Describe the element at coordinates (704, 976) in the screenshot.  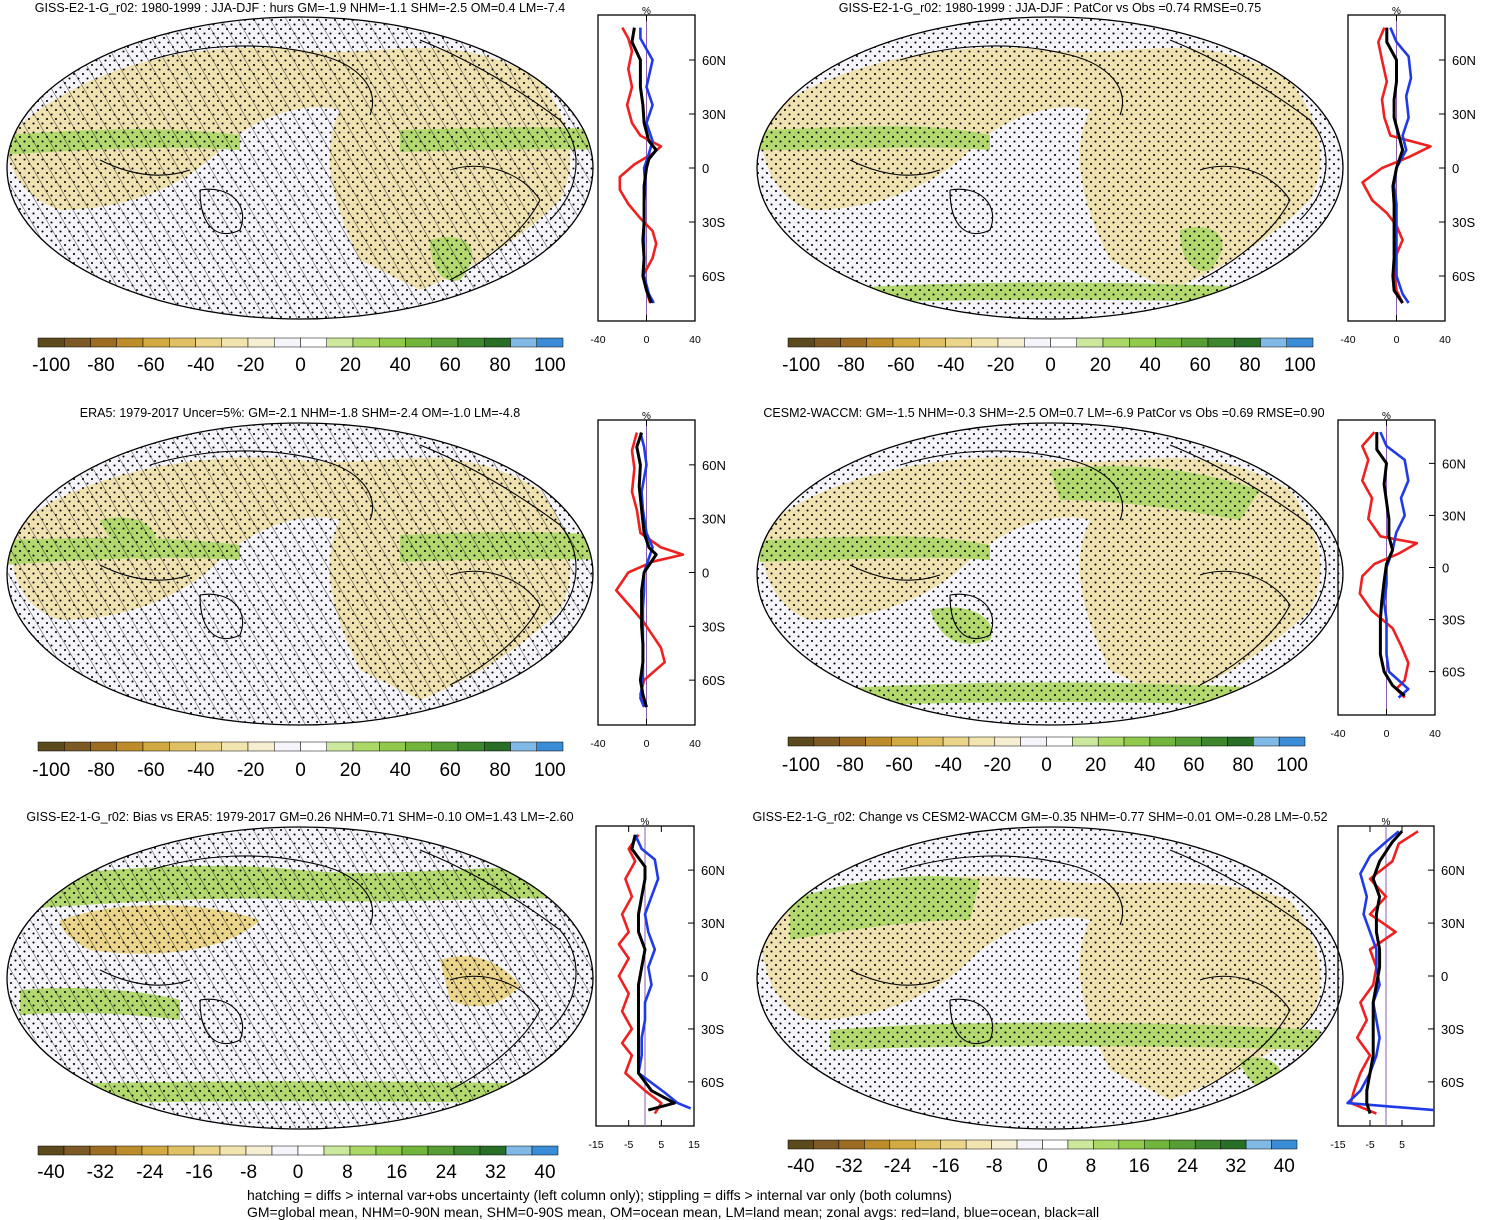
I see `panel-5-zonal-lat-label: 0` at that location.